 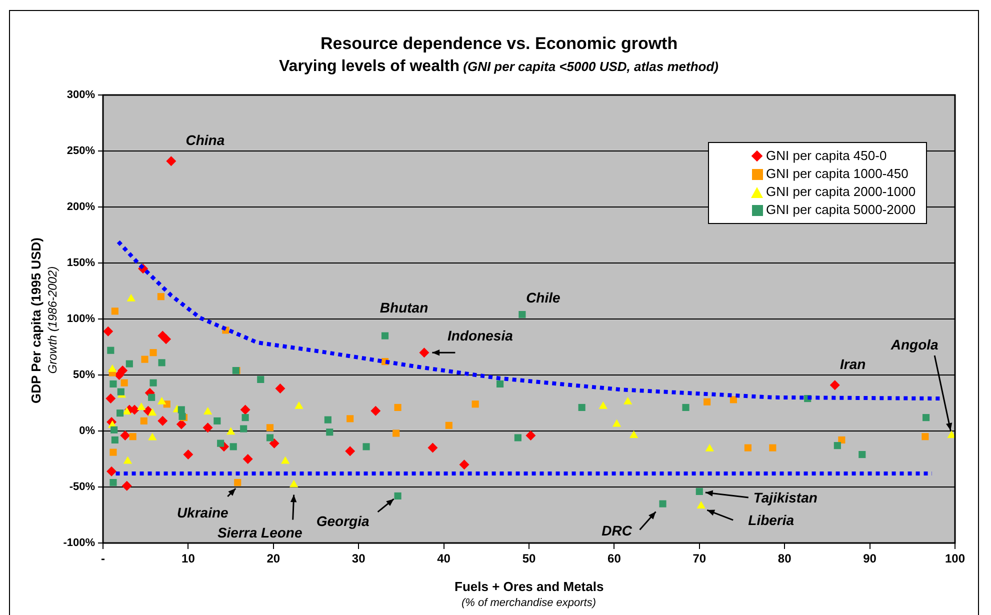 I want to click on annotation: Georgia, so click(x=343, y=520).